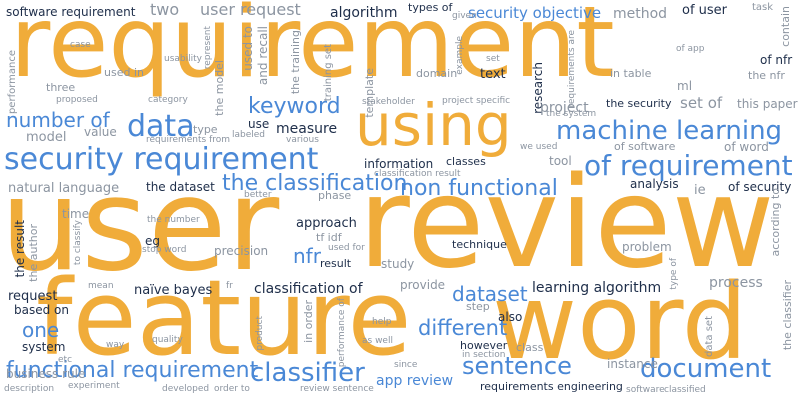 Image resolution: width=800 pixels, height=400 pixels. I want to click on word: result, so click(336, 263).